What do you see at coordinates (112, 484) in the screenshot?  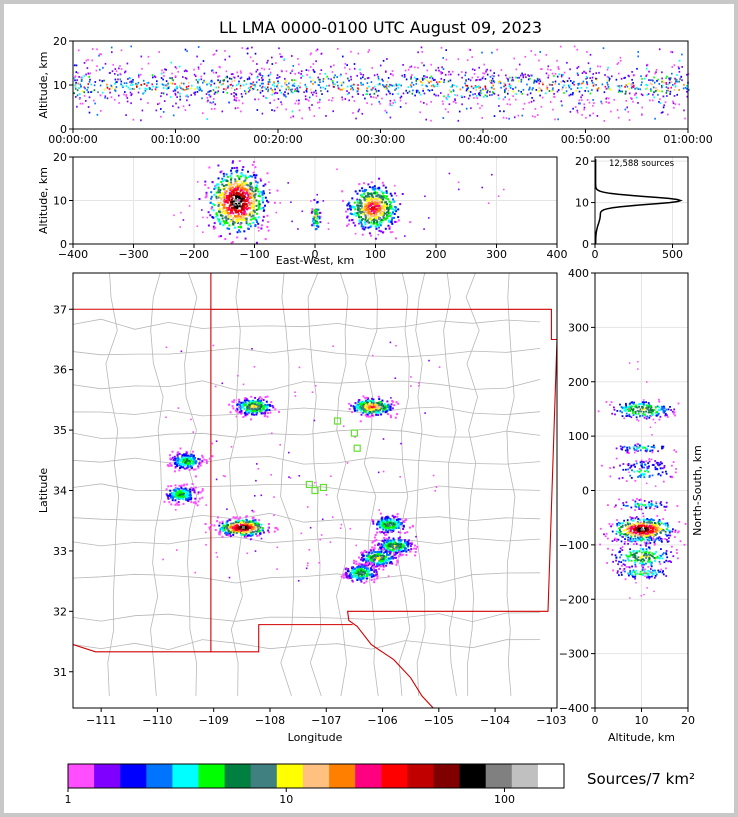 I see `county-boundary` at bounding box center [112, 484].